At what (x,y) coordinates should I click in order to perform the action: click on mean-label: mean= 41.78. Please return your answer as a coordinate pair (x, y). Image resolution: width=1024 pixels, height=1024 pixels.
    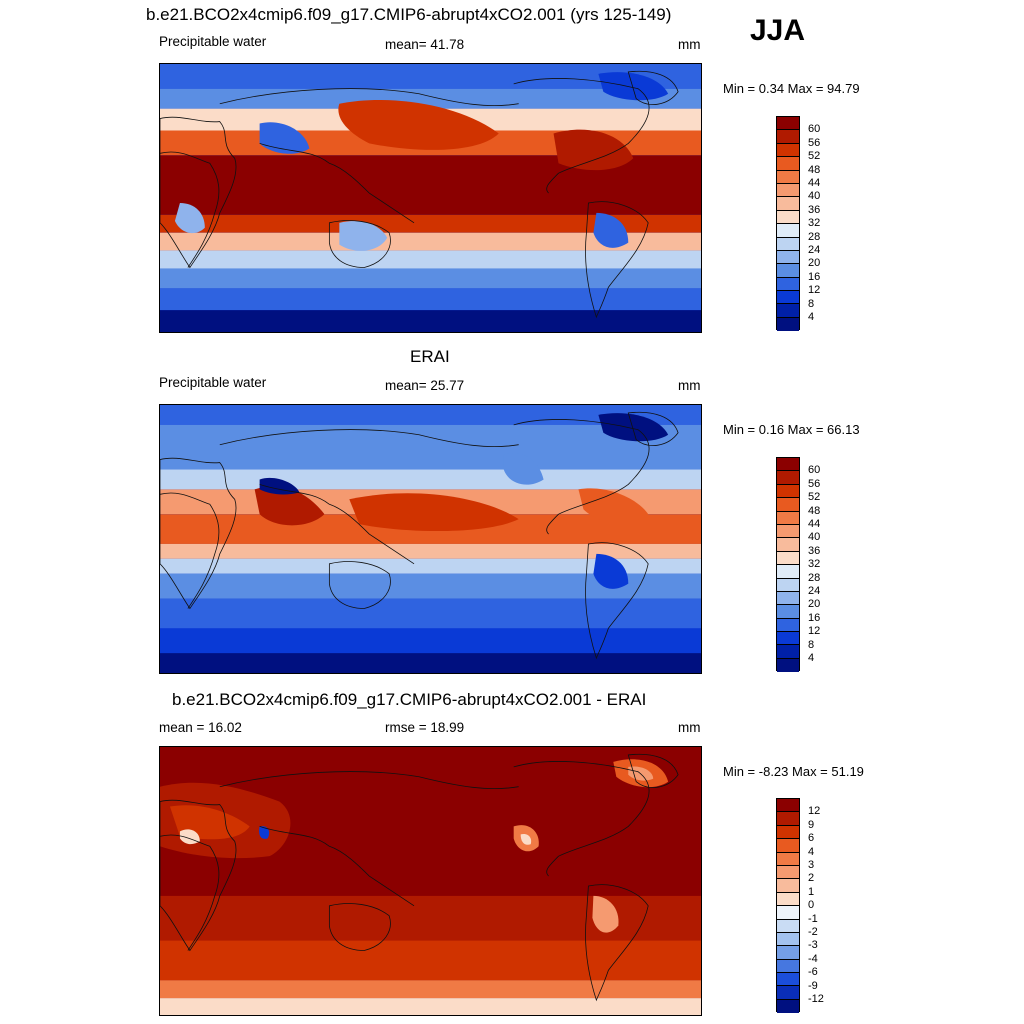
    Looking at the image, I should click on (425, 44).